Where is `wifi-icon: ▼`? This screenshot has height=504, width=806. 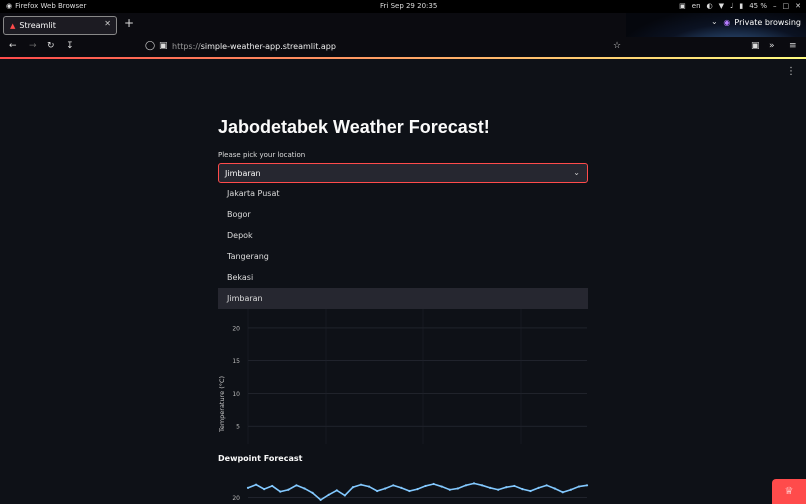 wifi-icon: ▼ is located at coordinates (721, 6).